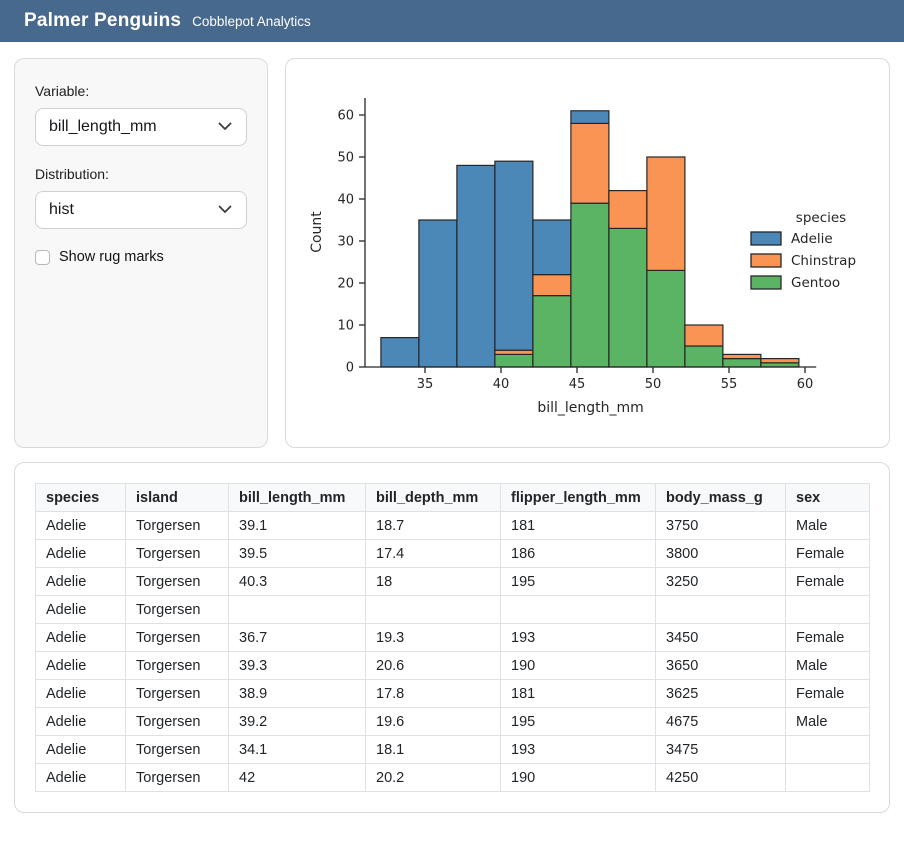 The image size is (904, 867). What do you see at coordinates (345, 200) in the screenshot?
I see `y-tick-label: 40` at bounding box center [345, 200].